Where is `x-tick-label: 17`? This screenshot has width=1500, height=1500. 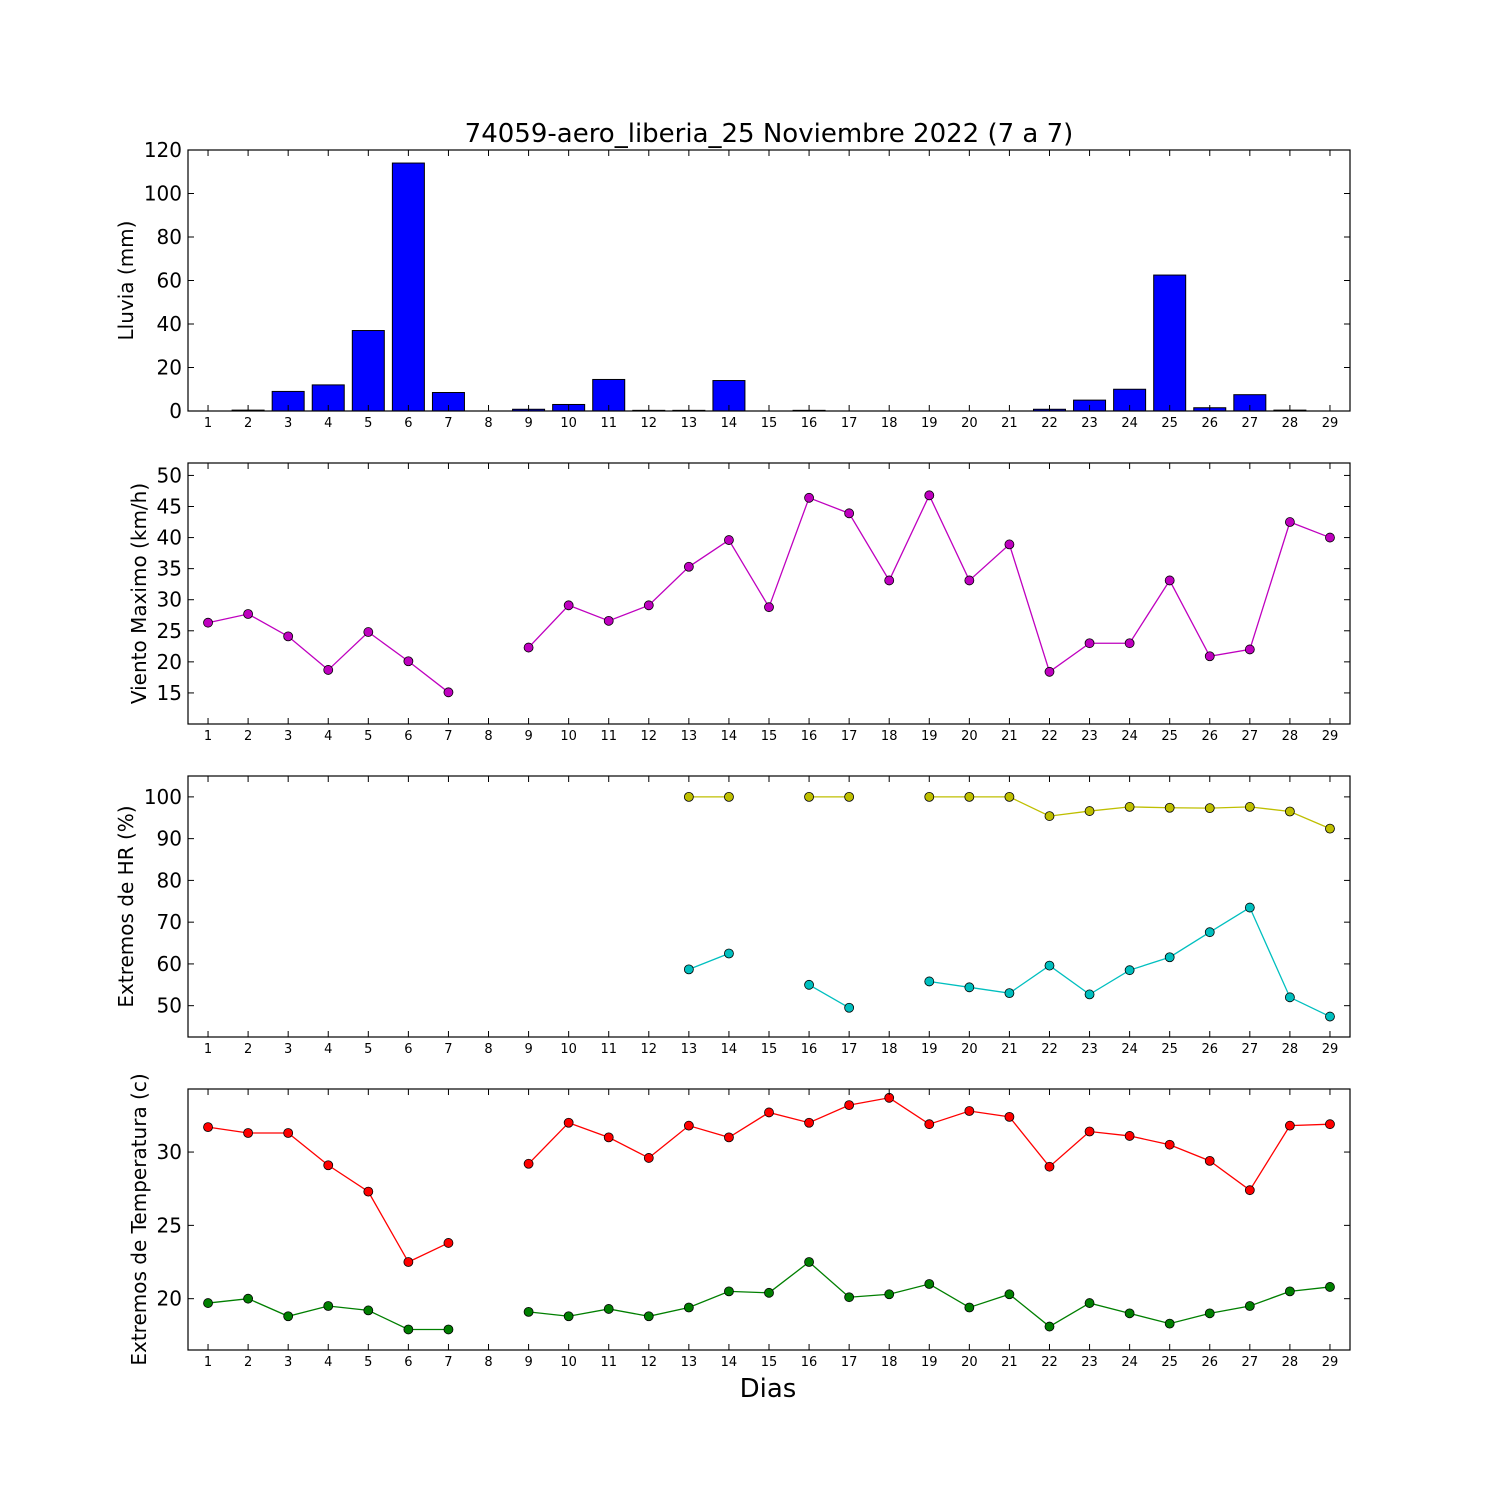 x-tick-label: 17 is located at coordinates (849, 423).